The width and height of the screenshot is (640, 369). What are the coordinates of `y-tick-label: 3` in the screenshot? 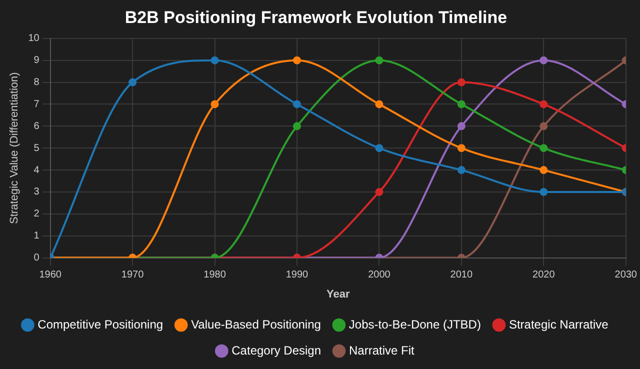 It's located at (37, 192).